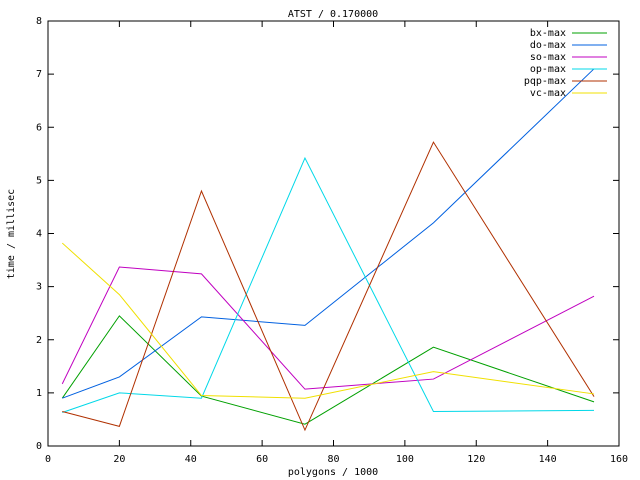 This screenshot has height=480, width=640. I want to click on legend-label: so-max, so click(548, 57).